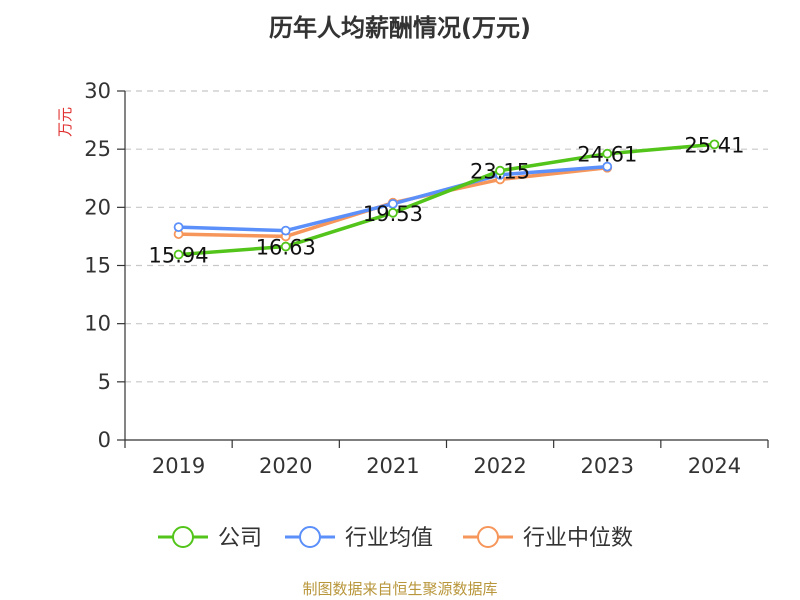  I want to click on legend-item-2: 行业中位数, so click(548, 538).